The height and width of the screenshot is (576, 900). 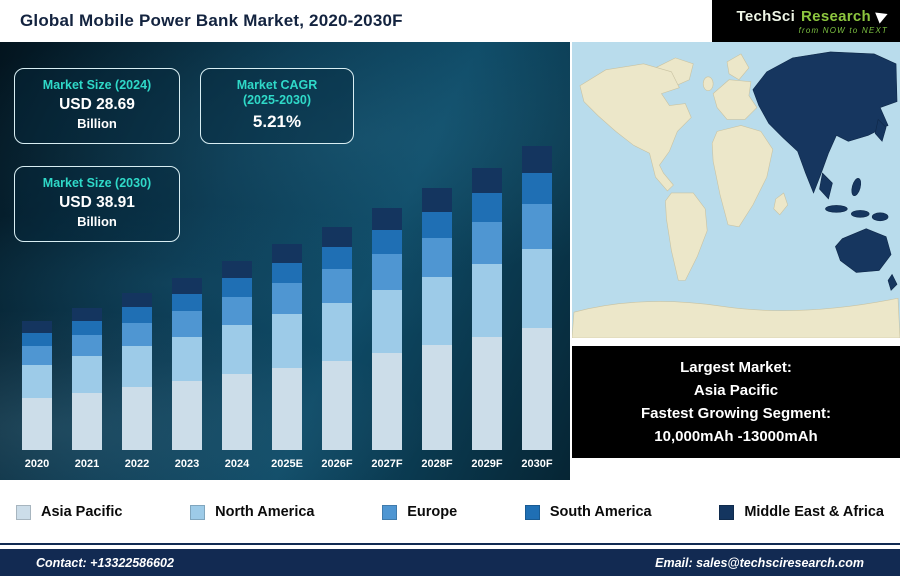 I want to click on map-highlight-asia-pacific, so click(x=825, y=171).